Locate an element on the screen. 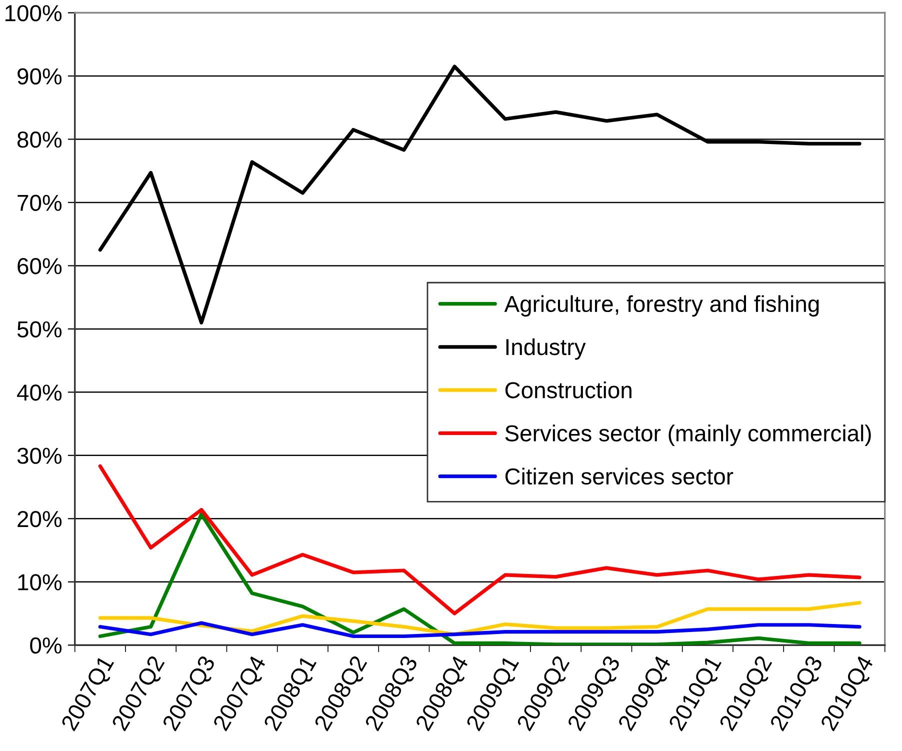  y-tick-label: 10% is located at coordinates (40, 582).